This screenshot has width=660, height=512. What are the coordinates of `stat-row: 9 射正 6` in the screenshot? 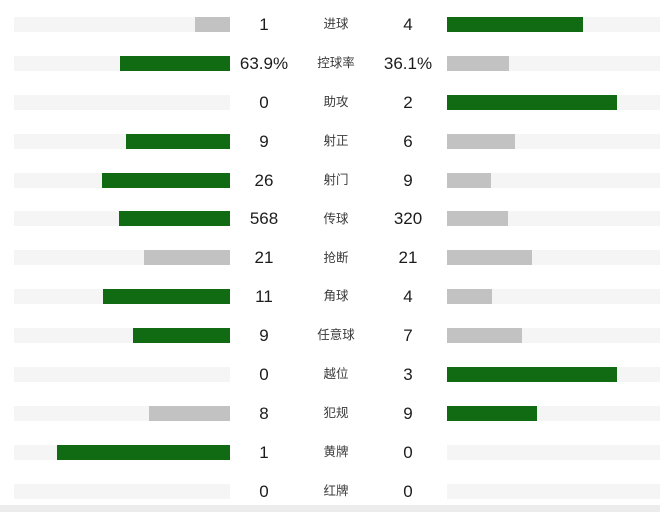 It's located at (330, 141).